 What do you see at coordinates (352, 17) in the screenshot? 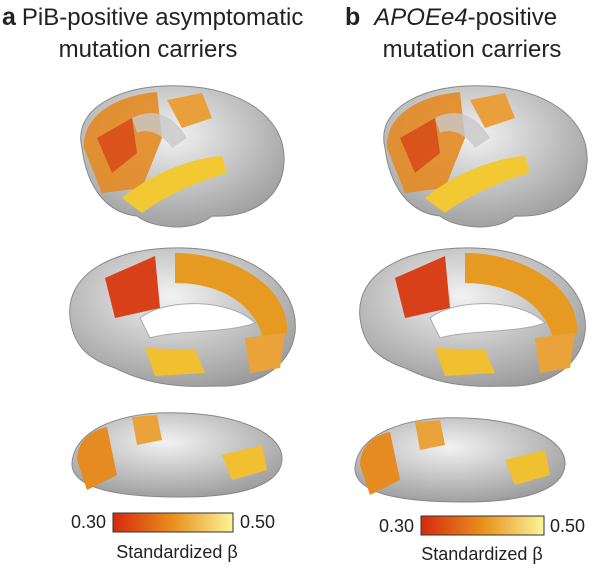
I see `panel-letter: b` at bounding box center [352, 17].